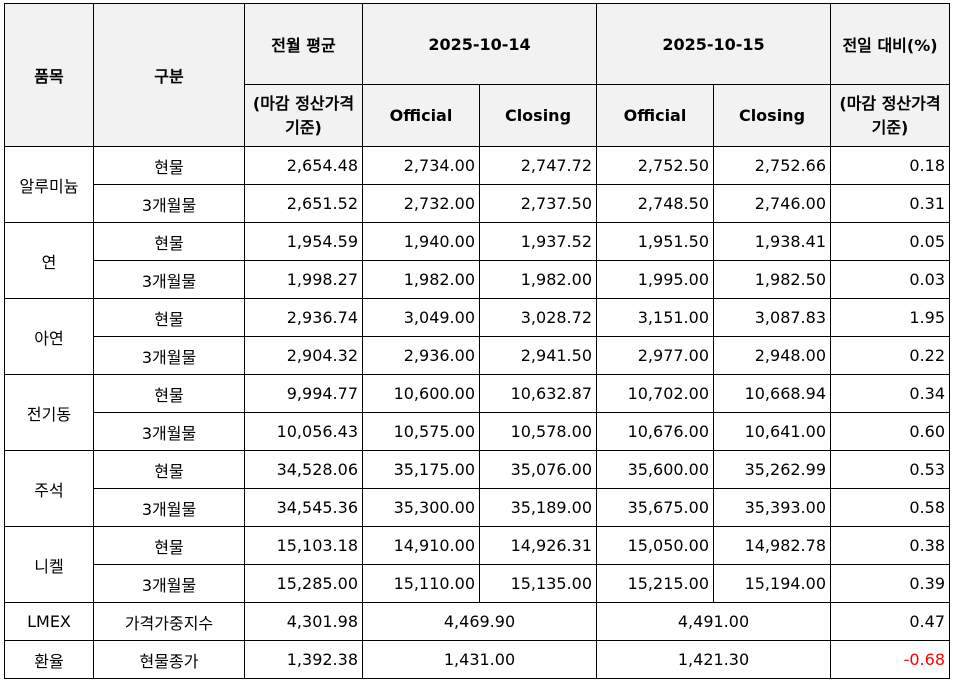 The width and height of the screenshot is (955, 681). I want to click on d1-closing-cell: 1,937.52, so click(538, 241).